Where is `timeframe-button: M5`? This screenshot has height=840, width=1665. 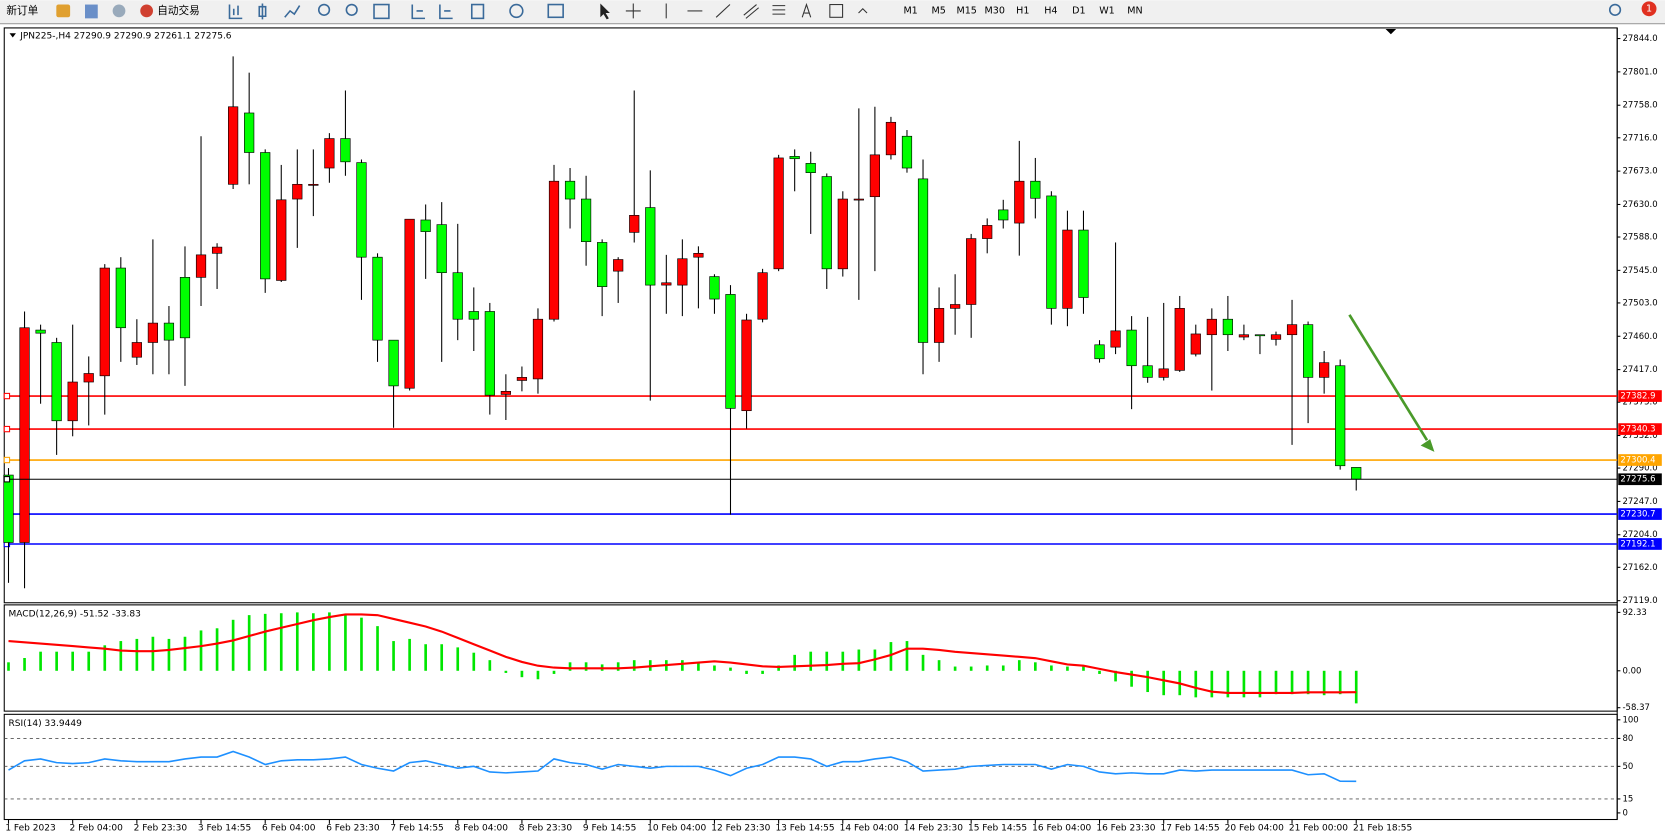
timeframe-button: M5 is located at coordinates (938, 10).